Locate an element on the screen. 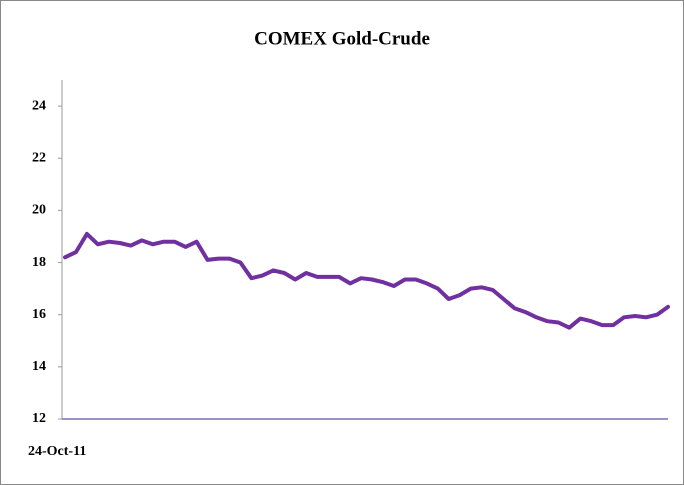 The height and width of the screenshot is (485, 684). y-tick-label: 22 is located at coordinates (39, 157).